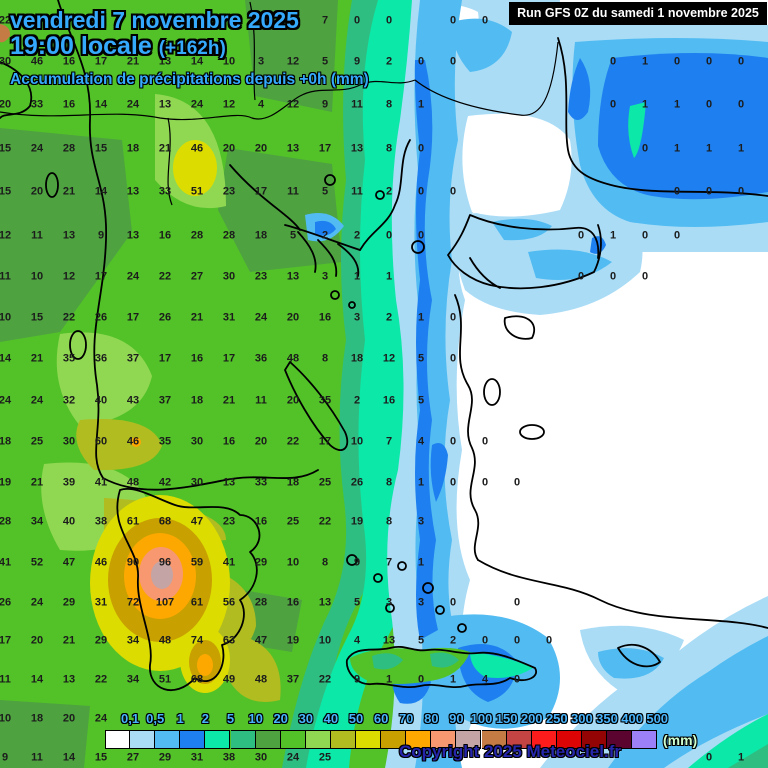 This screenshot has width=768, height=768. Describe the element at coordinates (37, 482) in the screenshot. I see `grid-value: 21` at that location.